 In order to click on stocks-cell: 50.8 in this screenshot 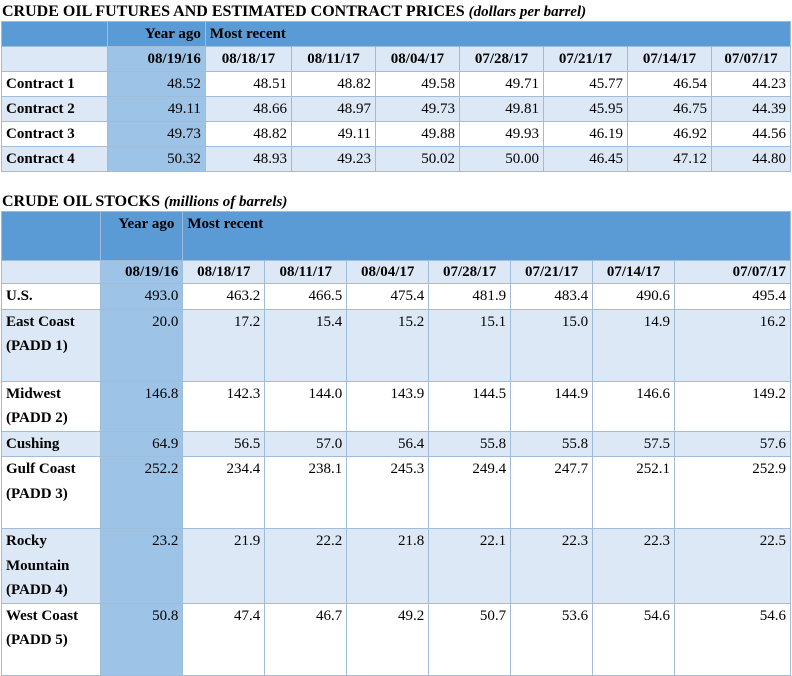, I will do `click(142, 639)`.